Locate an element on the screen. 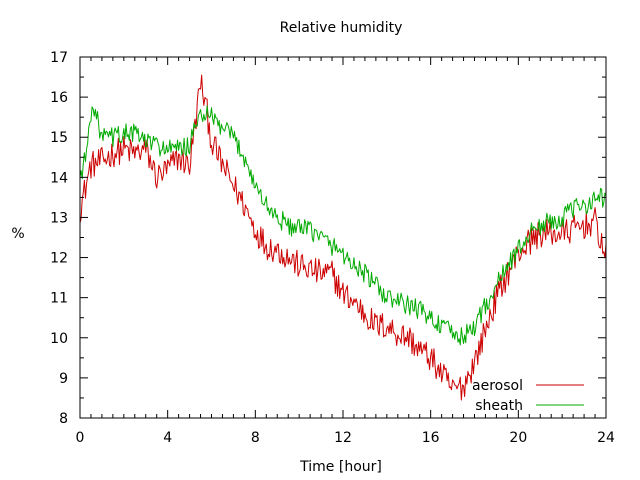 The width and height of the screenshot is (640, 480). legend-label-aerosol: aerosol is located at coordinates (497, 386).